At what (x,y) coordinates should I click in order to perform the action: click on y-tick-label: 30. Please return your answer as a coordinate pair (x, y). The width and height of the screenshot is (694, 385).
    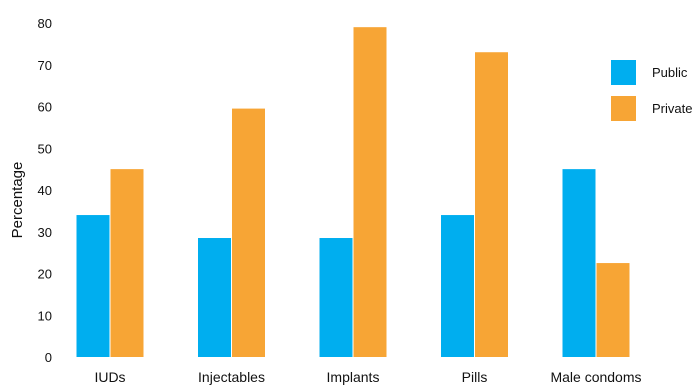
    Looking at the image, I should click on (45, 232).